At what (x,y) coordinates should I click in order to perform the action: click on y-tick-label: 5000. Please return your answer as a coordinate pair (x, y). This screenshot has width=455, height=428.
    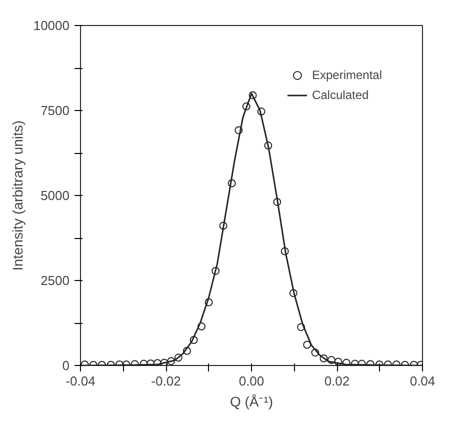
    Looking at the image, I should click on (55, 195).